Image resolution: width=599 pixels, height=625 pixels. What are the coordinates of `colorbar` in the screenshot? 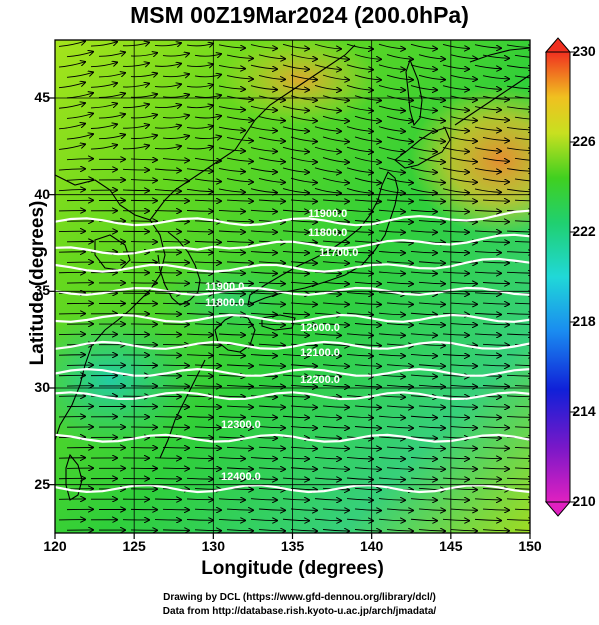 It's located at (559, 277).